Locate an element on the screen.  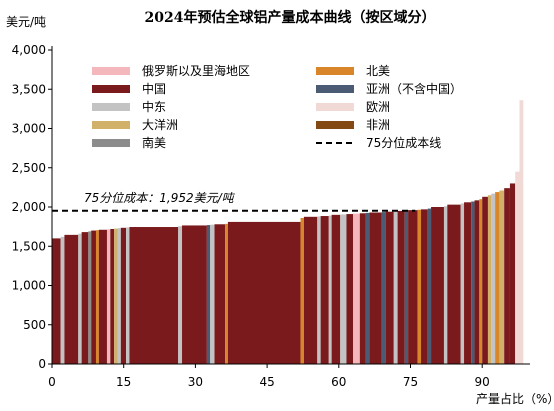
legend-swatch-europe is located at coordinates (335, 107).